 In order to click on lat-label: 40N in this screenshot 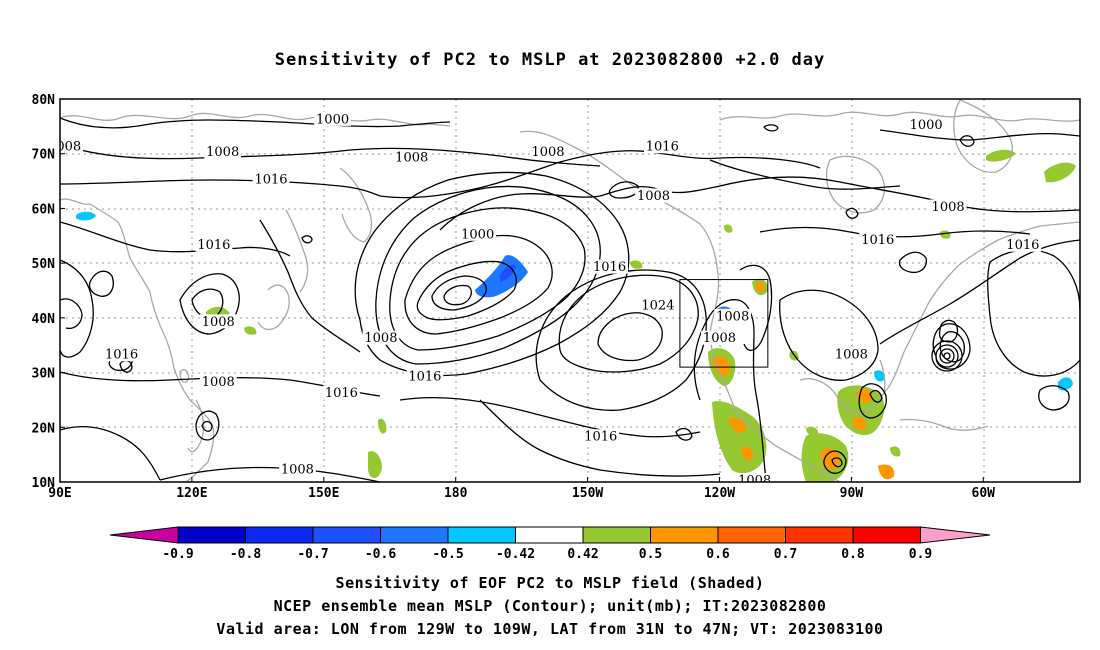, I will do `click(44, 319)`.